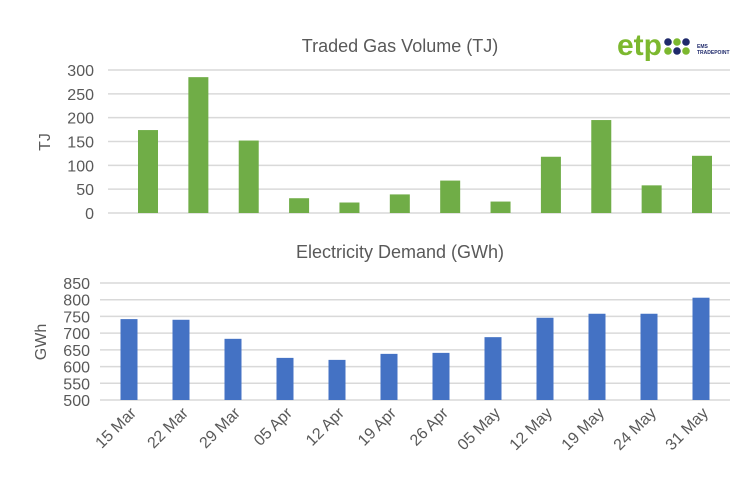  I want to click on y-tick-label: 800, so click(76, 301).